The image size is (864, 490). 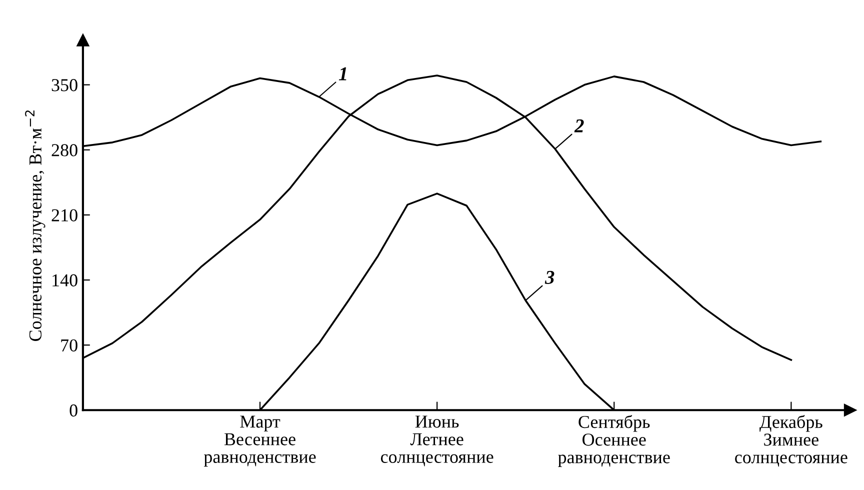 What do you see at coordinates (342, 73) in the screenshot?
I see `series-label: 1` at bounding box center [342, 73].